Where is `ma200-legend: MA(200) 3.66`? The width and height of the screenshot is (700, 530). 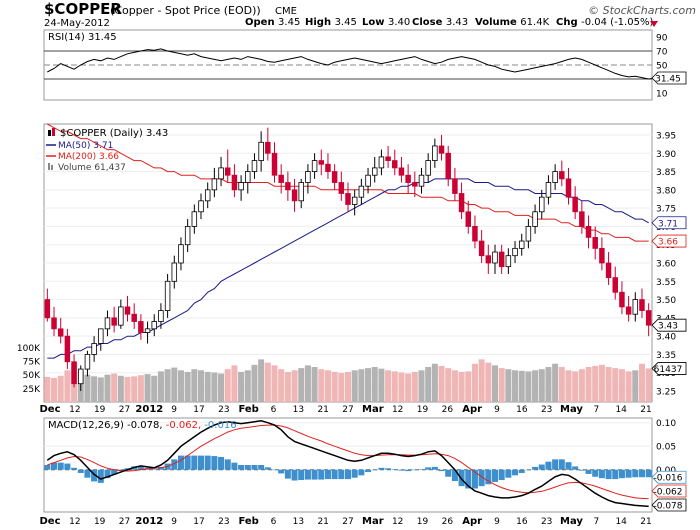
ma200-legend: MA(200) 3.66 is located at coordinates (88, 157).